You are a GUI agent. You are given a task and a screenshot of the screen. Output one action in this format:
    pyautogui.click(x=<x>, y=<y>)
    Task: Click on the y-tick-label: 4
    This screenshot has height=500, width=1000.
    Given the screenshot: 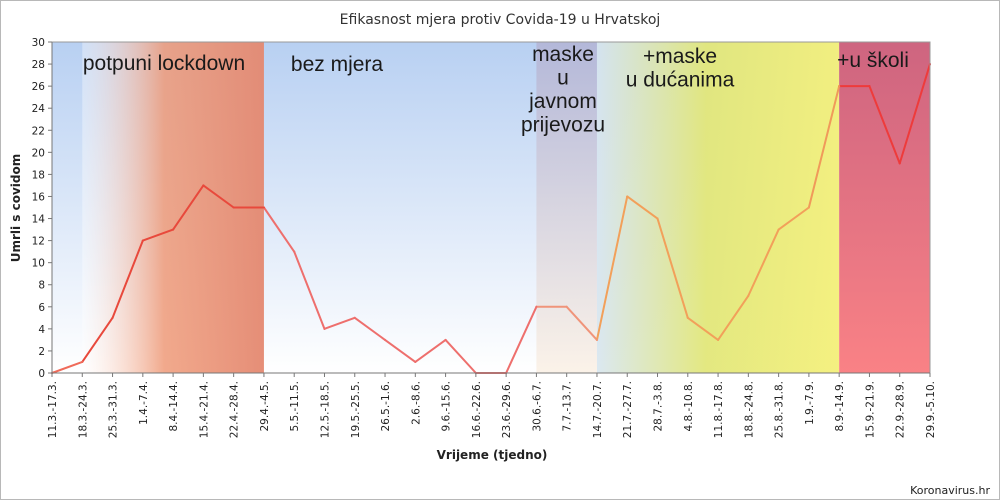 What is the action you would take?
    pyautogui.click(x=41, y=330)
    